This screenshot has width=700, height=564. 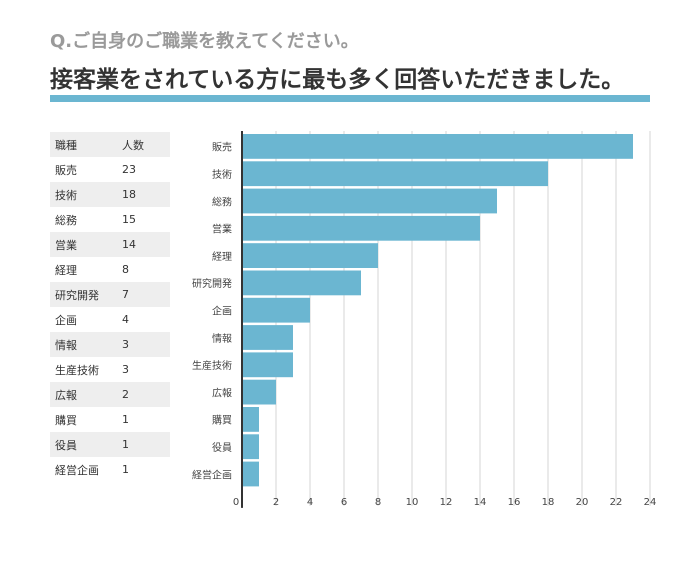 I want to click on x-tick-label: 0, so click(x=236, y=502).